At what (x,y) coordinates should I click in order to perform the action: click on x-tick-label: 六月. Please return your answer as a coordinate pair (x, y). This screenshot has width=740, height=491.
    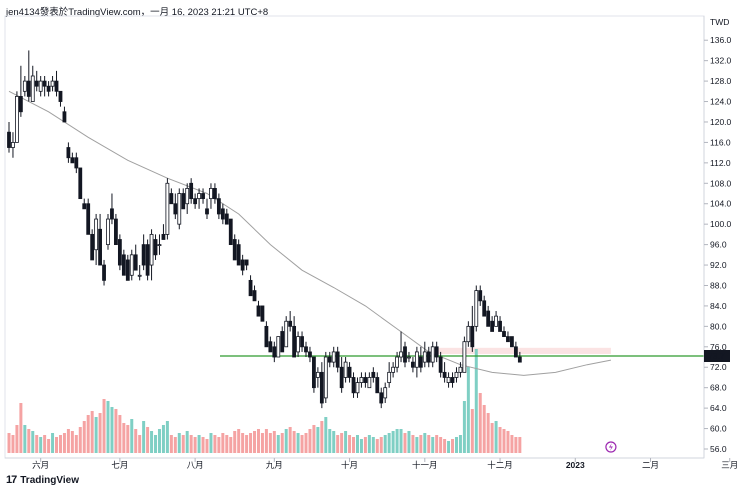
    Looking at the image, I should click on (40, 465).